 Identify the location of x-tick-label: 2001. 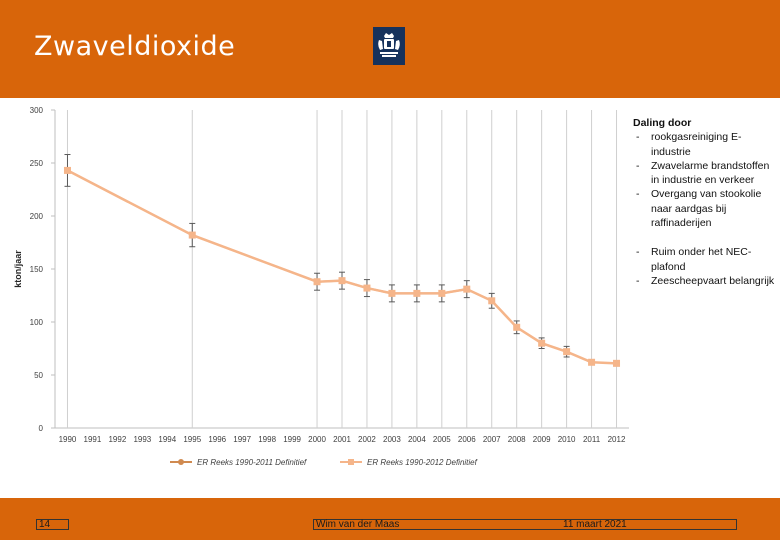
(342, 439).